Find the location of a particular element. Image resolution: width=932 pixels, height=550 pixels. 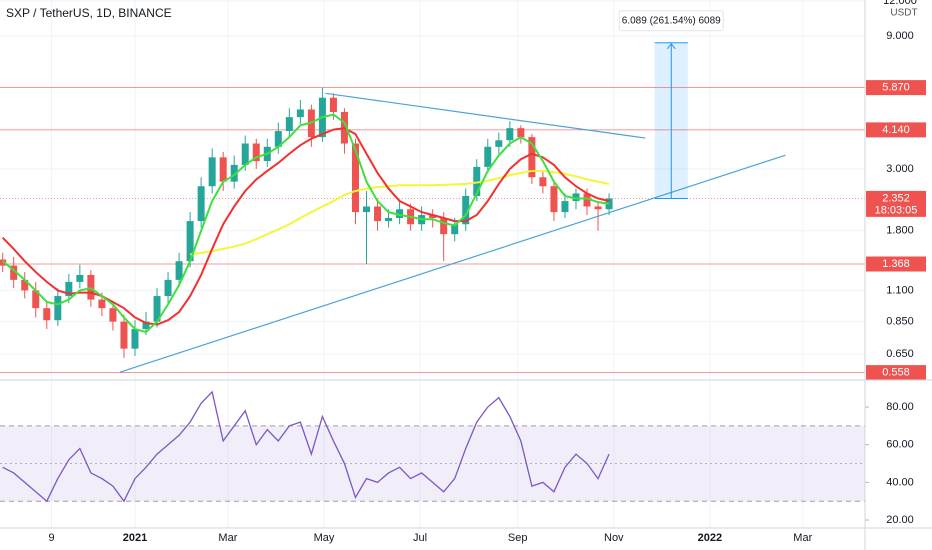

price-label: 4.140 is located at coordinates (896, 130).